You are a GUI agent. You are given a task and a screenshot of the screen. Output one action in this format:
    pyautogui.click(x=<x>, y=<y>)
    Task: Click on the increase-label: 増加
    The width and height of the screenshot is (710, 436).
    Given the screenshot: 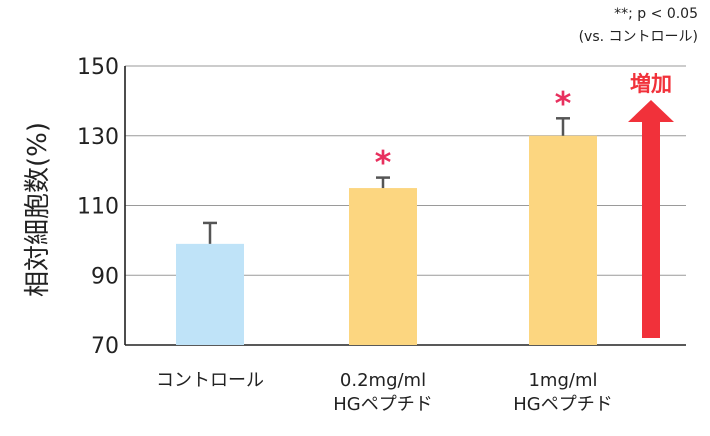 What is the action you would take?
    pyautogui.click(x=651, y=84)
    